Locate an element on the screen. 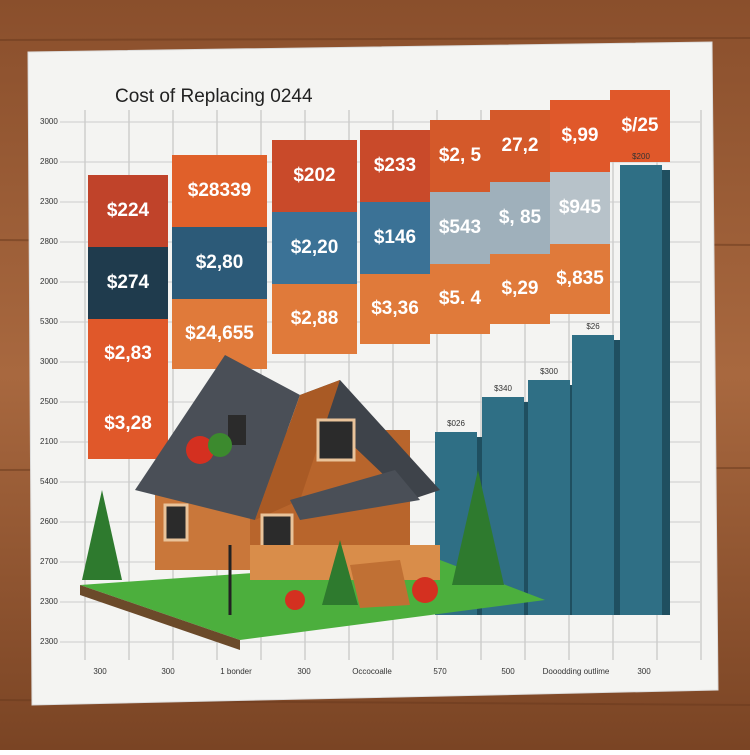 Image resolution: width=750 pixels, height=755 pixels. y-axis-label: 2700 is located at coordinates (49, 561).